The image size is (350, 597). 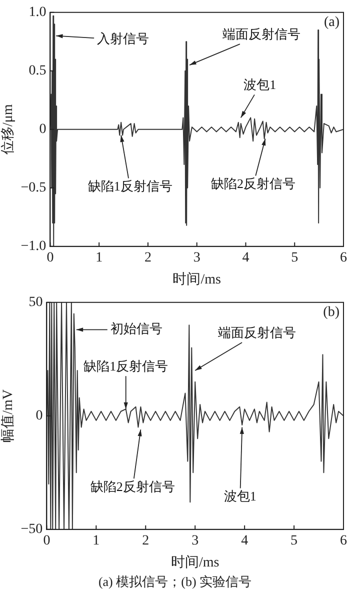 What do you see at coordinates (33, 188) in the screenshot?
I see `y-tick-label: −0.5` at bounding box center [33, 188].